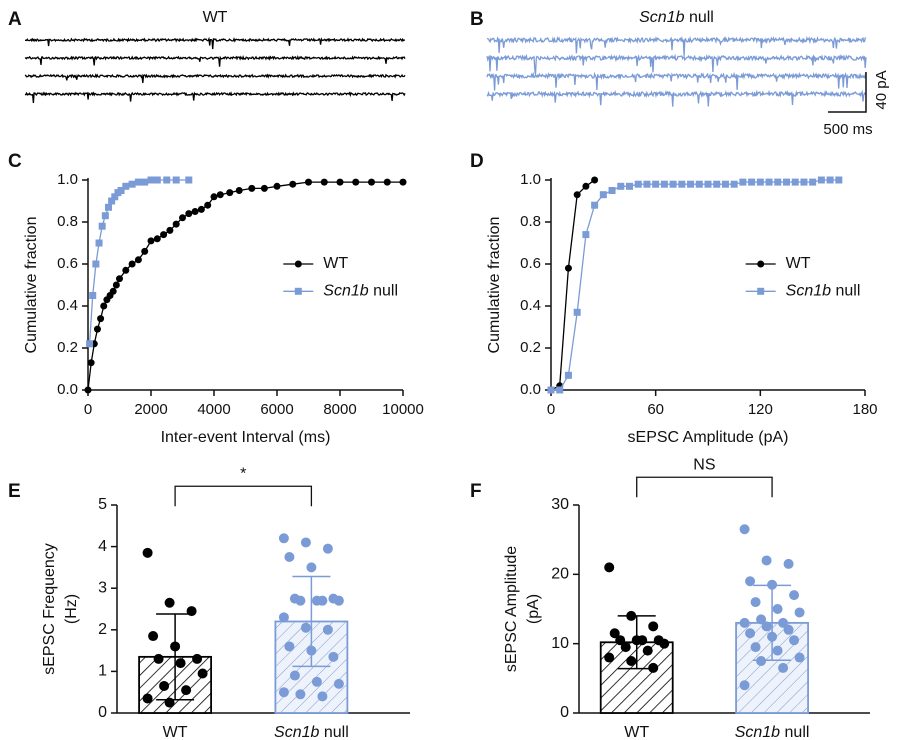  What do you see at coordinates (215, 17) in the screenshot?
I see `panel-title: WT` at bounding box center [215, 17].